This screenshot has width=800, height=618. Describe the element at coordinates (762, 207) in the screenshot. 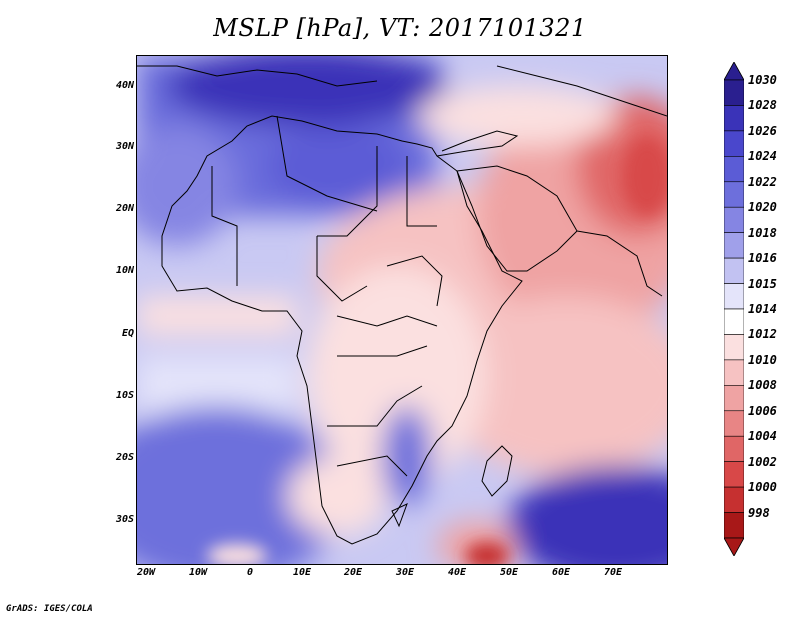

I see `colorbar-label: 1020` at that location.